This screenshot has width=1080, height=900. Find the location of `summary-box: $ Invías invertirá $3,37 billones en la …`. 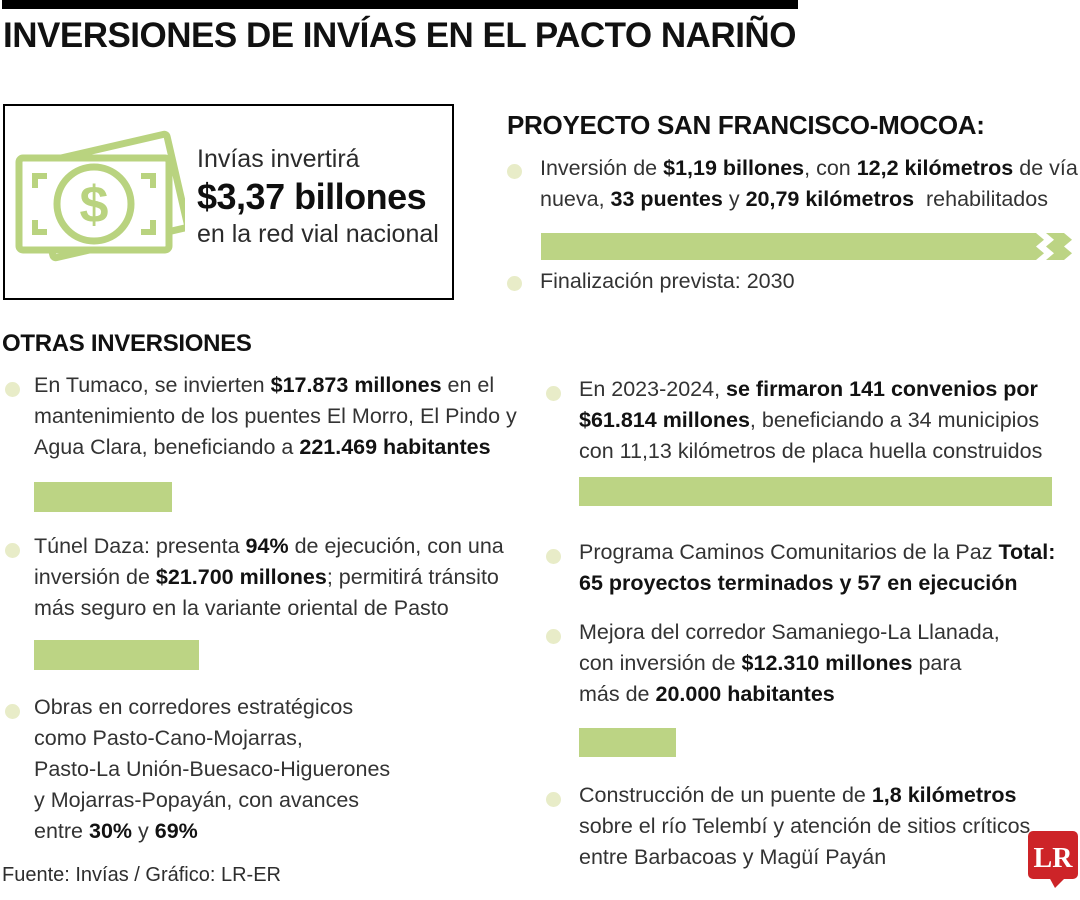

summary-box: $ Invías invertirá $3,37 billones en la … is located at coordinates (228, 202).